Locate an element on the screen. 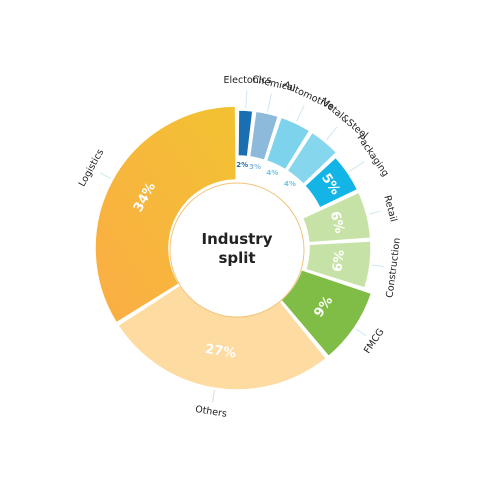  leader-line-construction is located at coordinates (377, 266).